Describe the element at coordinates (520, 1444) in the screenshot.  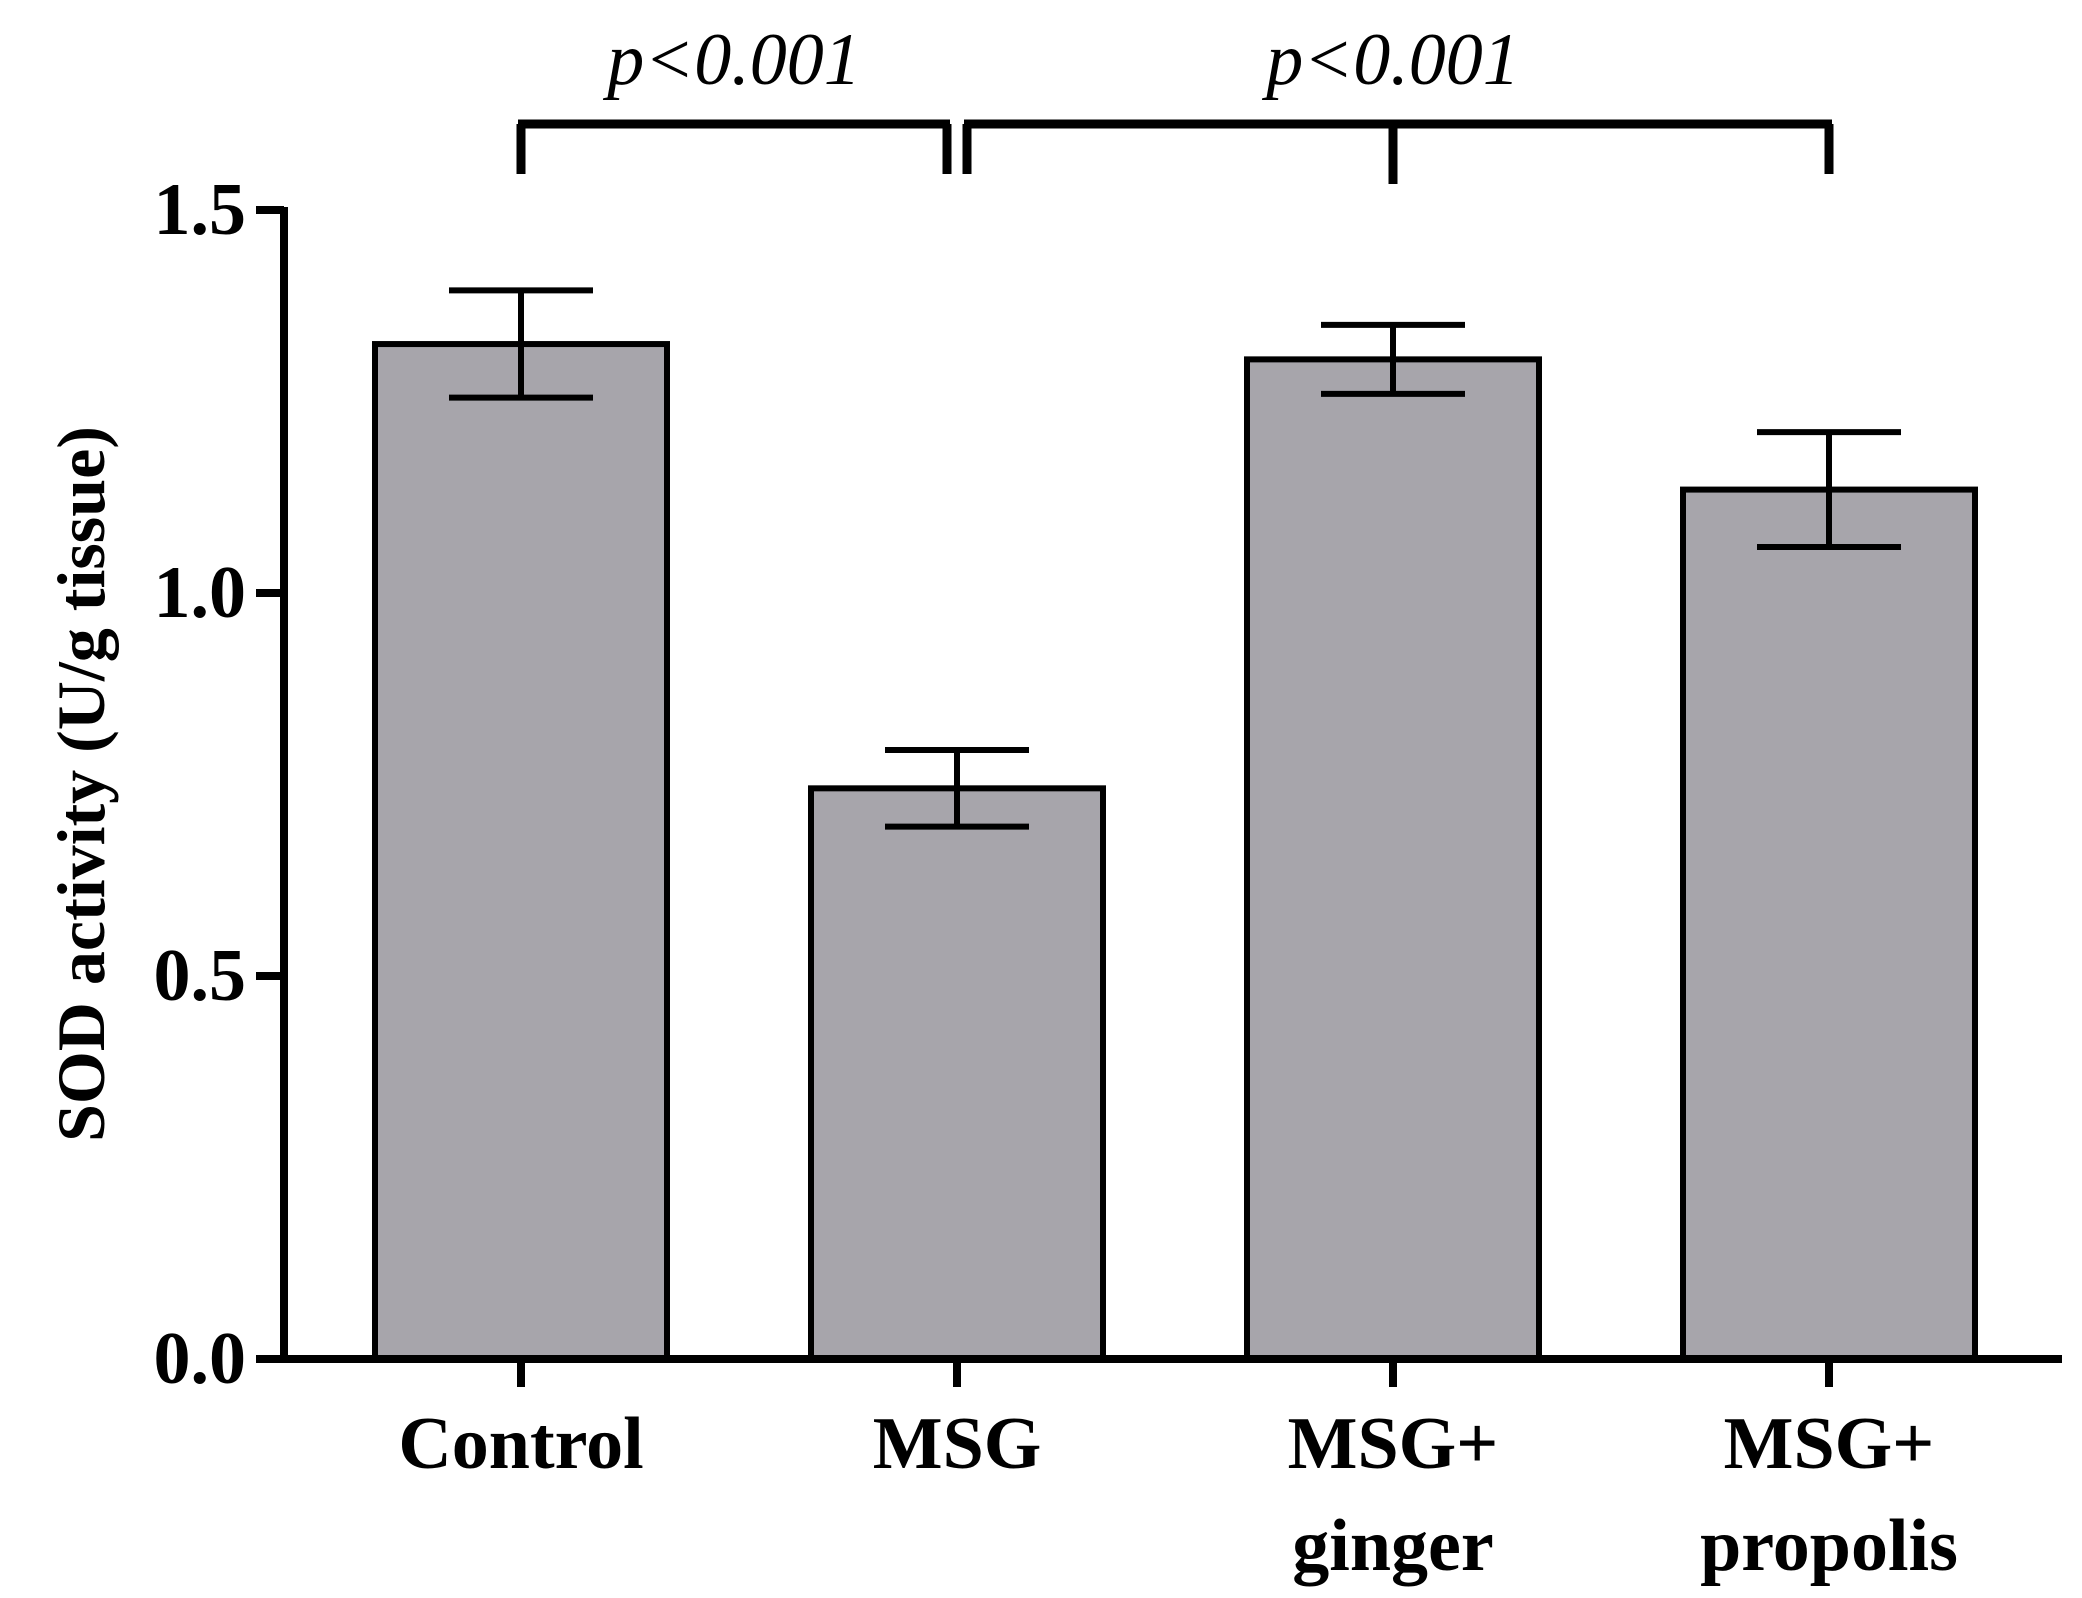
I see `x-category-label: Control` at that location.